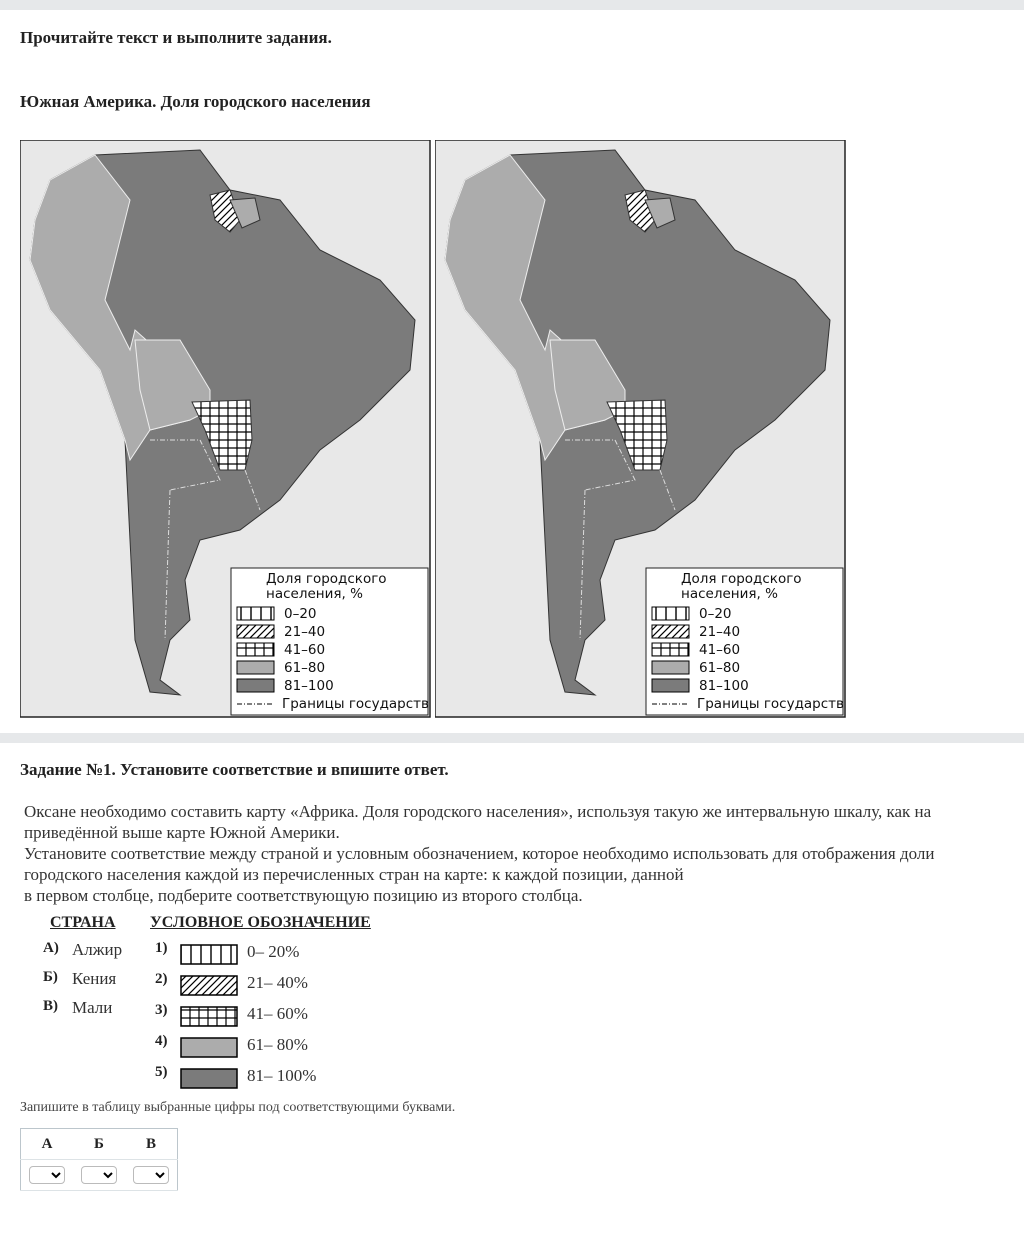 The width and height of the screenshot is (1024, 1238). Describe the element at coordinates (50, 1006) in the screenshot. I see `country-letter: В)` at that location.